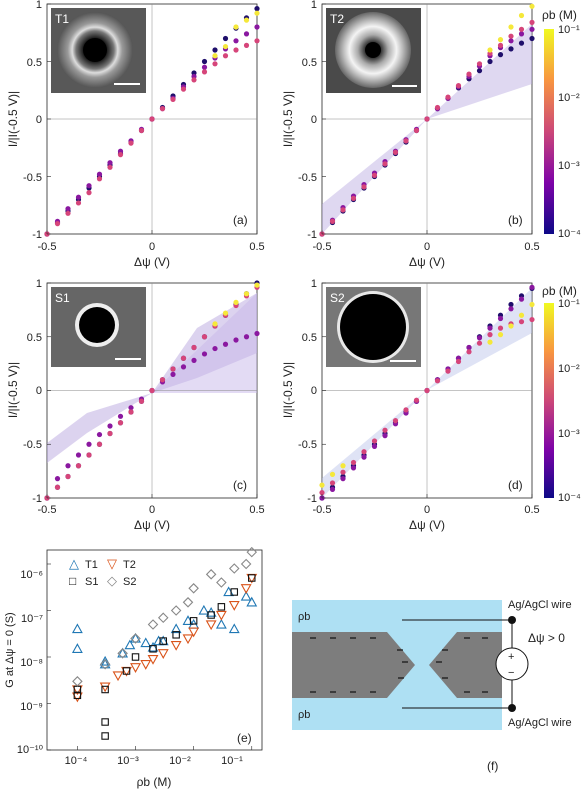  Describe the element at coordinates (309, 338) in the screenshot. I see `panel-d-ytick-4: 0.5` at that location.